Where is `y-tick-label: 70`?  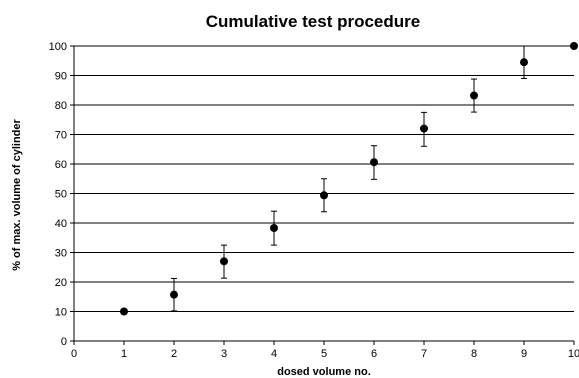 y-tick-label: 70 is located at coordinates (61, 136).